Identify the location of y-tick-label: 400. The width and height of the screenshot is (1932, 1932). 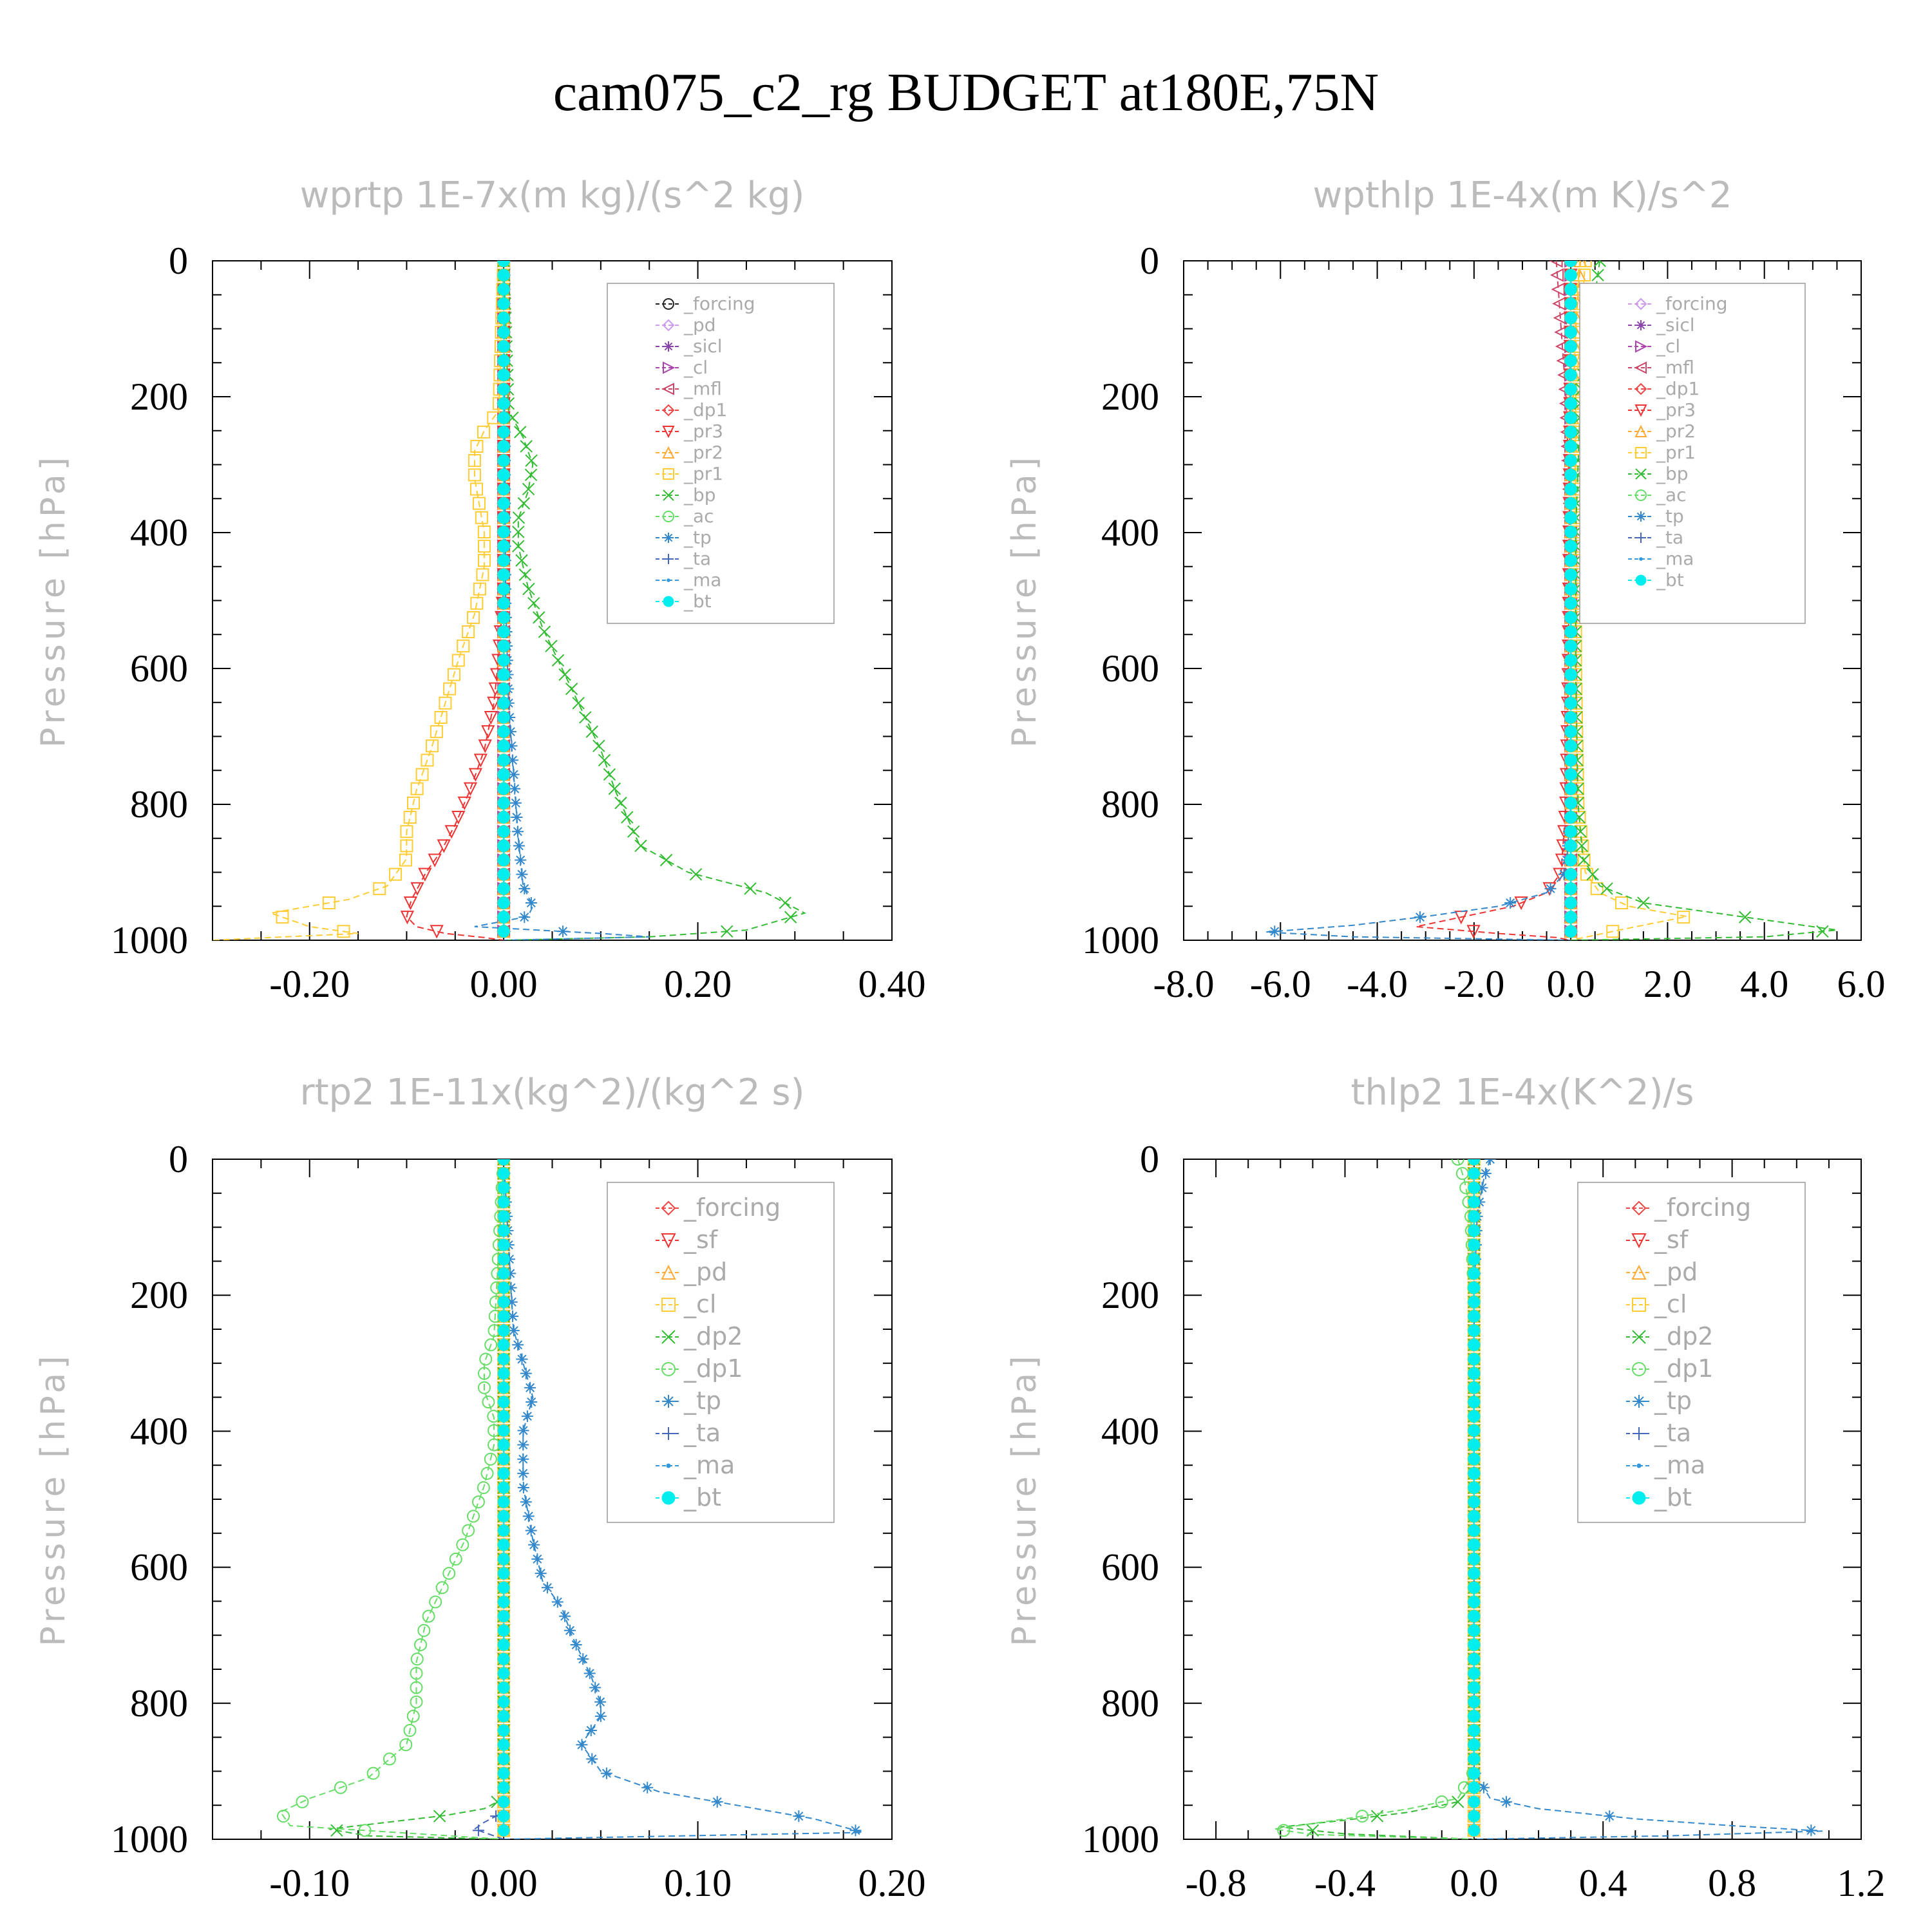
(1130, 532).